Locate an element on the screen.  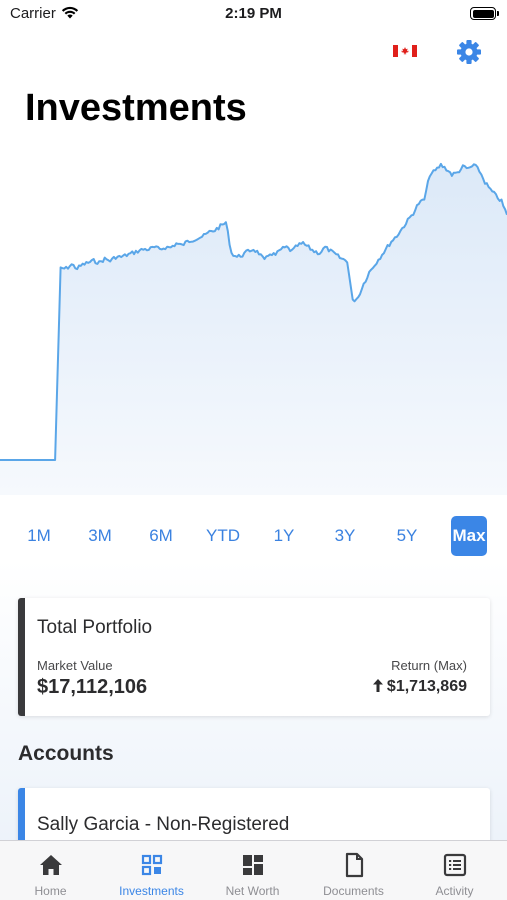
portfolio-title: Total Portfolio is located at coordinates (95, 627).